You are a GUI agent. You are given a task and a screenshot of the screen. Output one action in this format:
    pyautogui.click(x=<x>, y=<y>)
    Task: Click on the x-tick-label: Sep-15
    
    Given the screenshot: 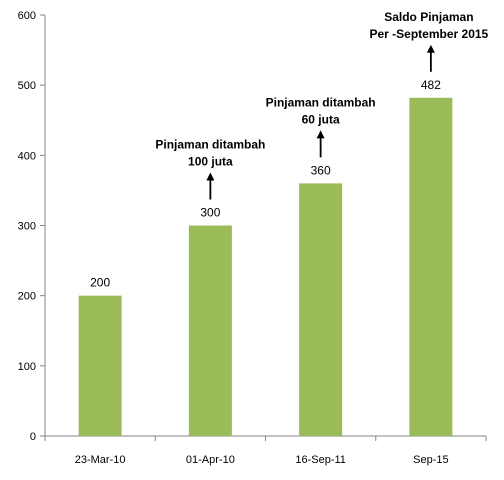 What is the action you would take?
    pyautogui.click(x=430, y=460)
    